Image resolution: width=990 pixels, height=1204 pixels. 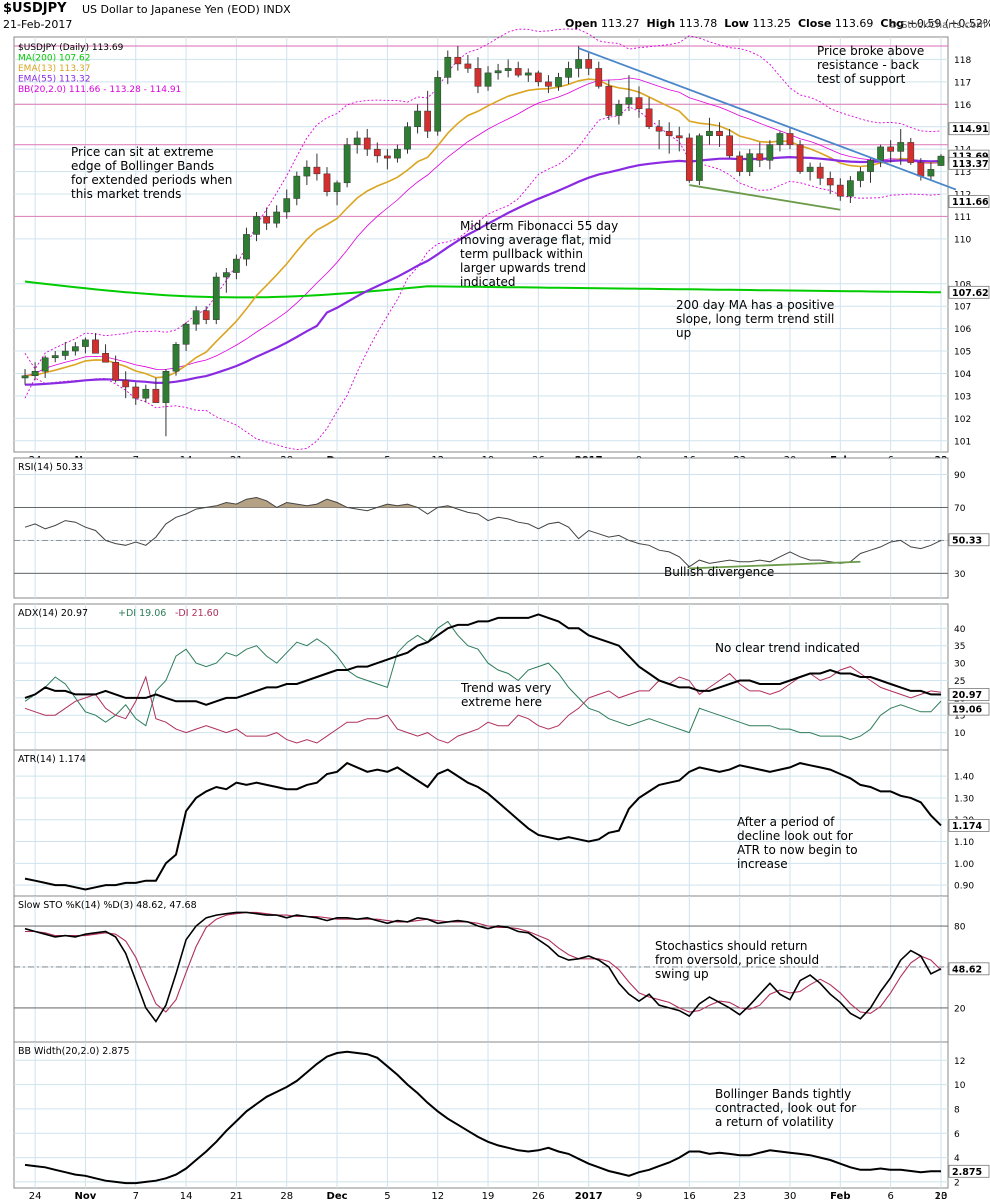 I want to click on y-tick-label: 20, so click(x=960, y=1009).